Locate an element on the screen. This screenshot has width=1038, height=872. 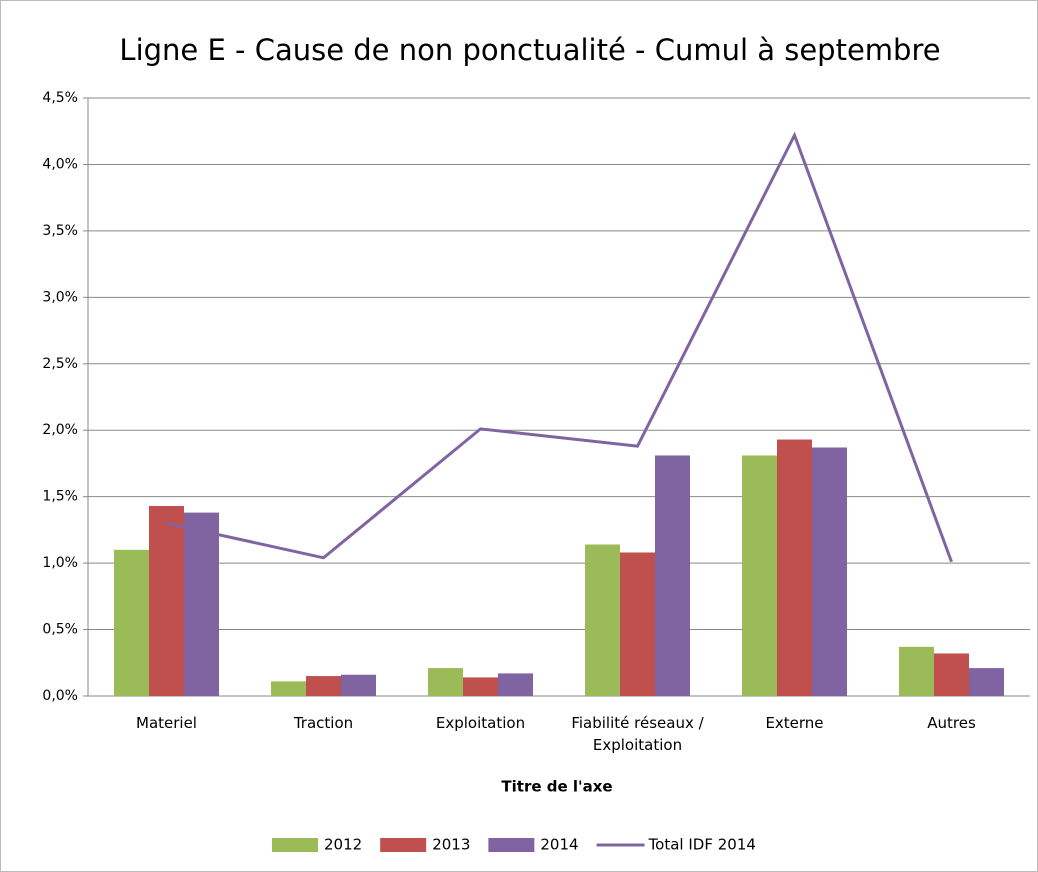
y-tick-label: 3,5% is located at coordinates (60, 231).